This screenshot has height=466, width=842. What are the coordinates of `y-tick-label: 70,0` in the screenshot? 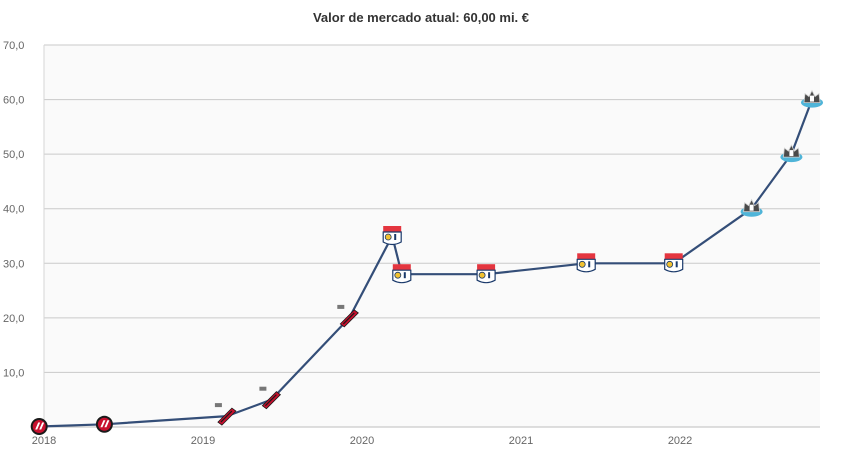 It's located at (13, 46).